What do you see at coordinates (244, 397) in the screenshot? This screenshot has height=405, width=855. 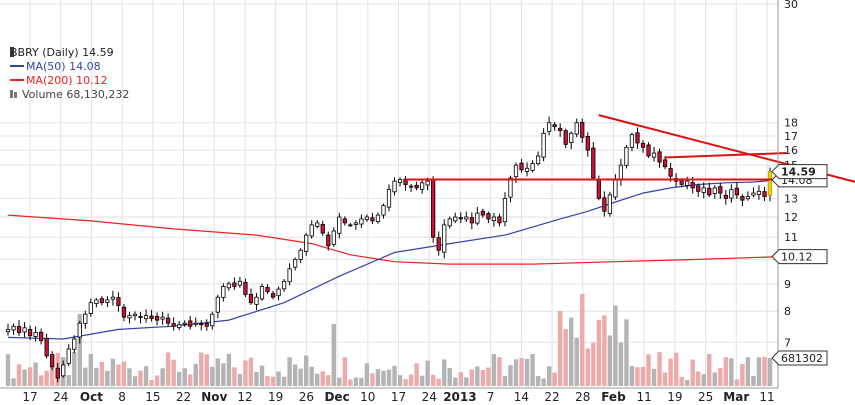 I see `x-tick-label: 12` at bounding box center [244, 397].